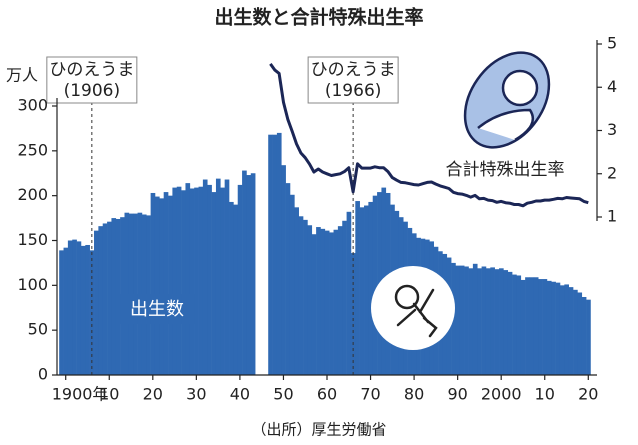 This screenshot has width=638, height=445. What do you see at coordinates (327, 394) in the screenshot?
I see `x-tick-label: 60` at bounding box center [327, 394].